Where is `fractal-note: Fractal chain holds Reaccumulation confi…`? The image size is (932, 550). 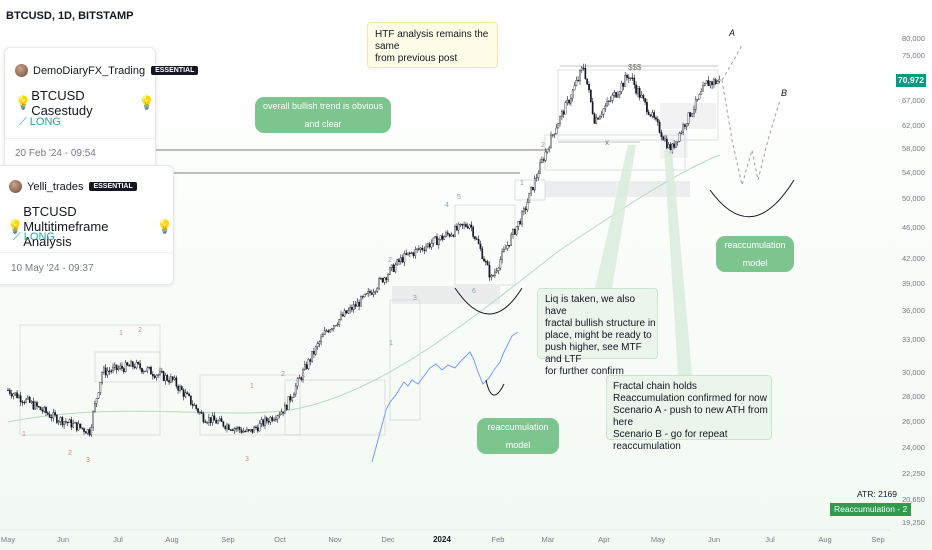 fractal-note: Fractal chain holds Reaccumulation confi… is located at coordinates (689, 413).